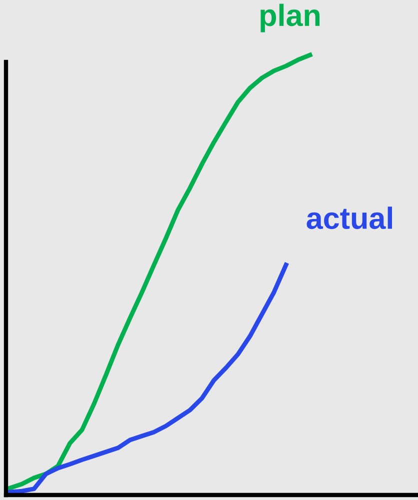 This screenshot has height=500, width=418. Describe the element at coordinates (349, 218) in the screenshot. I see `series-label: actual` at that location.